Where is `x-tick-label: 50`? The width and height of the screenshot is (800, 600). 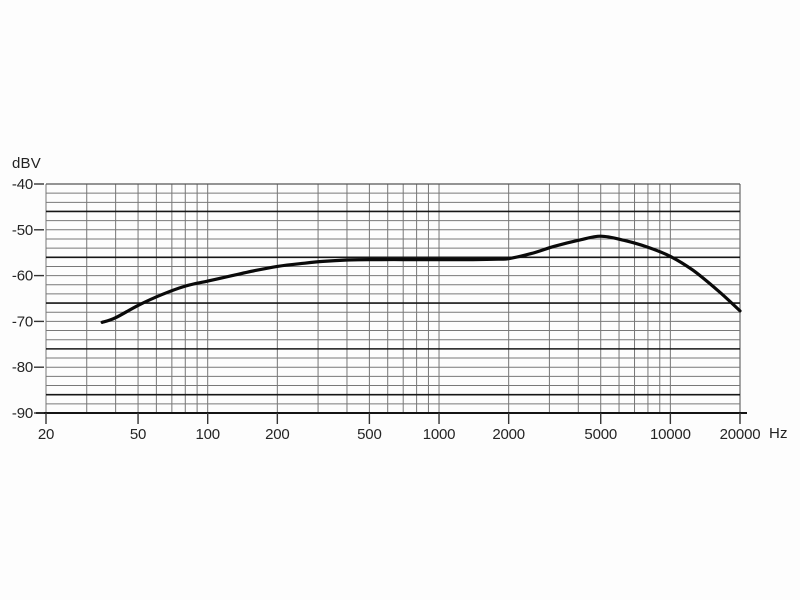
x-tick-label: 50 is located at coordinates (138, 434).